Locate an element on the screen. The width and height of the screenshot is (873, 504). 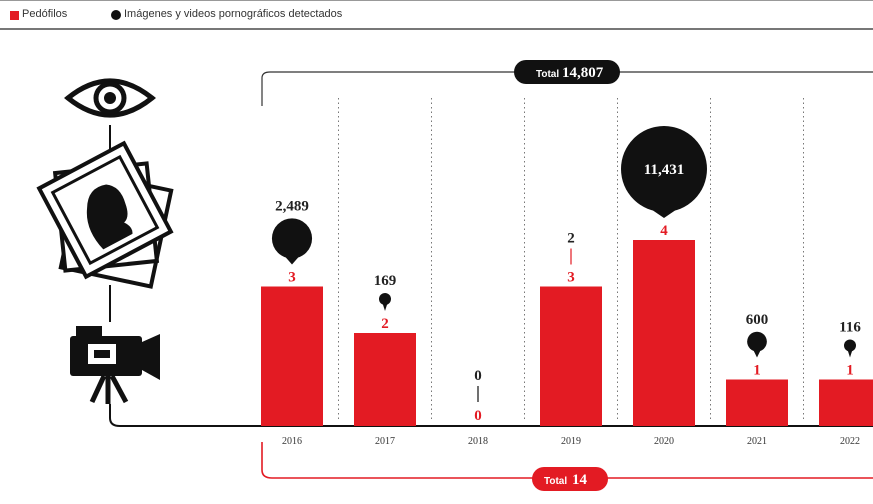
red-value-label: 4 is located at coordinates (664, 231).